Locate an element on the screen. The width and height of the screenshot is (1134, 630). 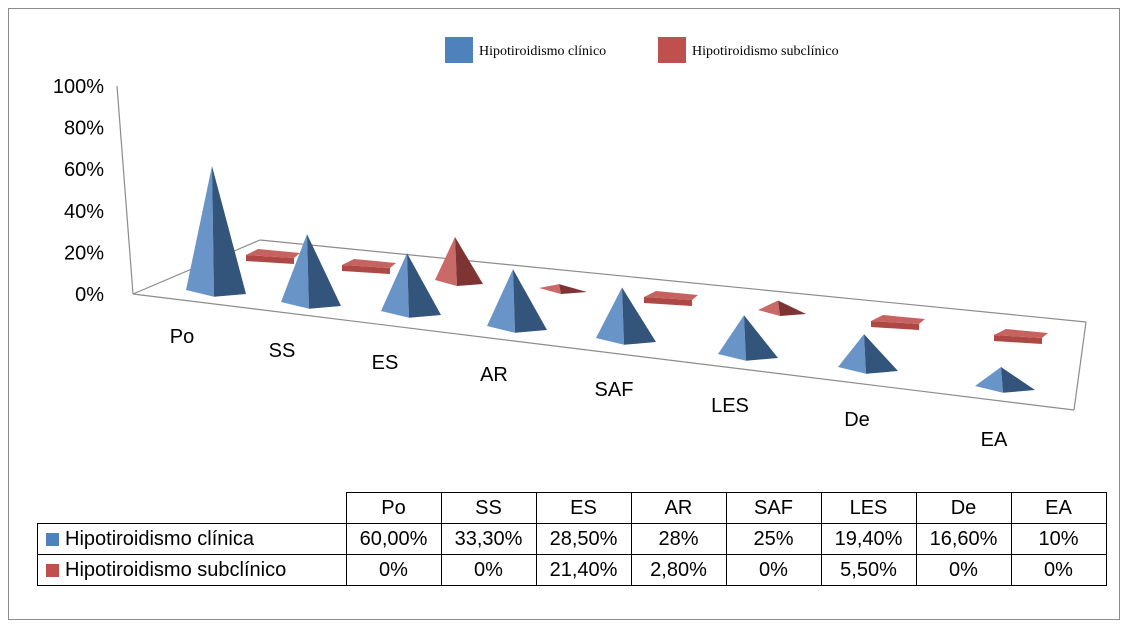
x-category-label: ES is located at coordinates (385, 363).